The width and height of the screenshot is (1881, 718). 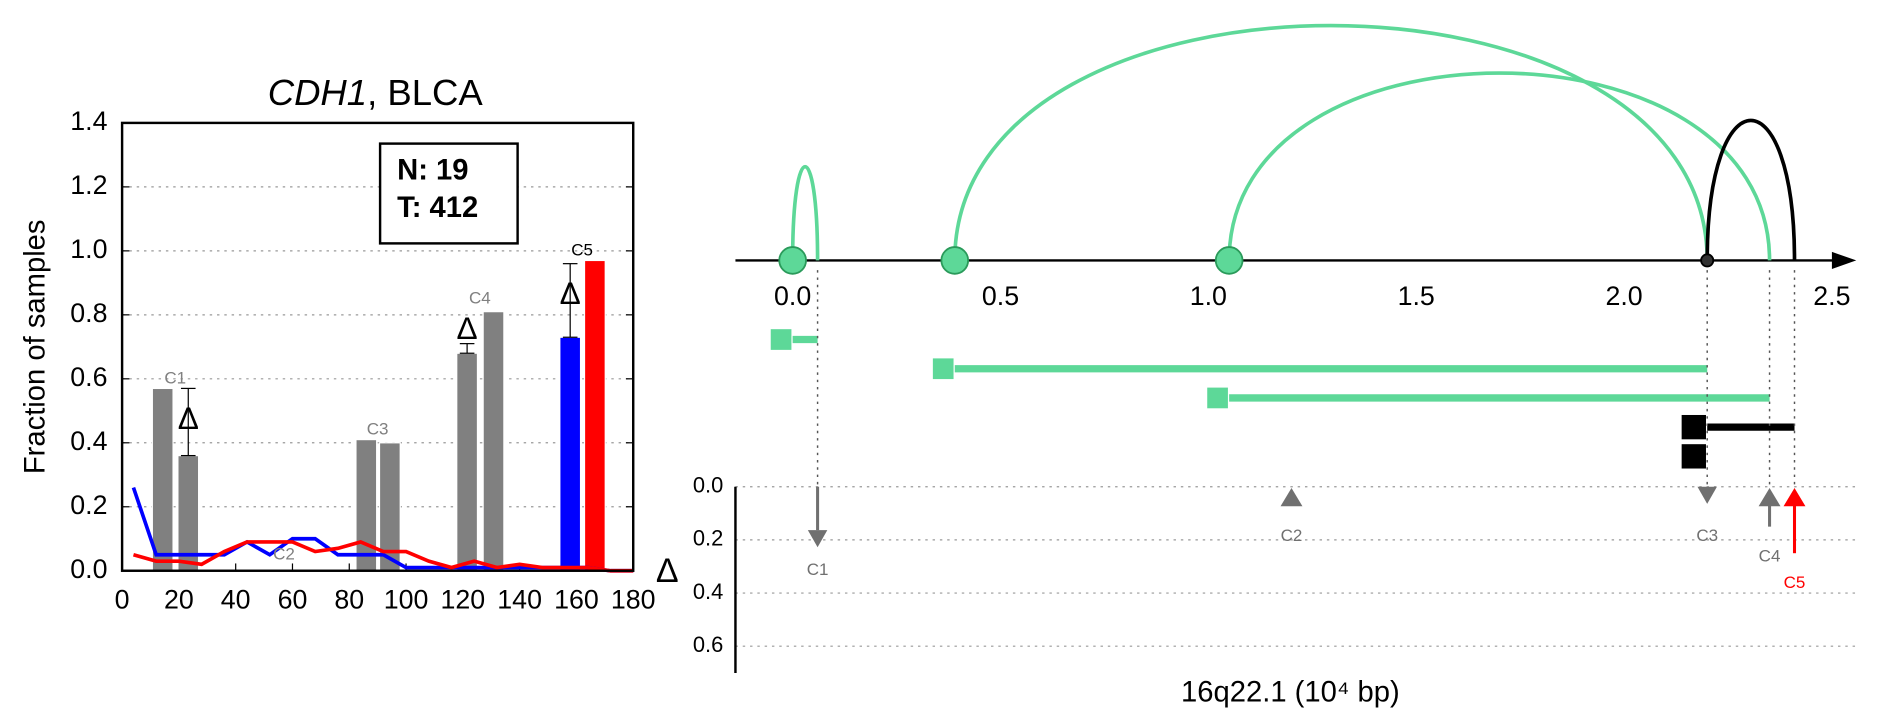 I want to click on x-tick-label: 20, so click(x=179, y=599).